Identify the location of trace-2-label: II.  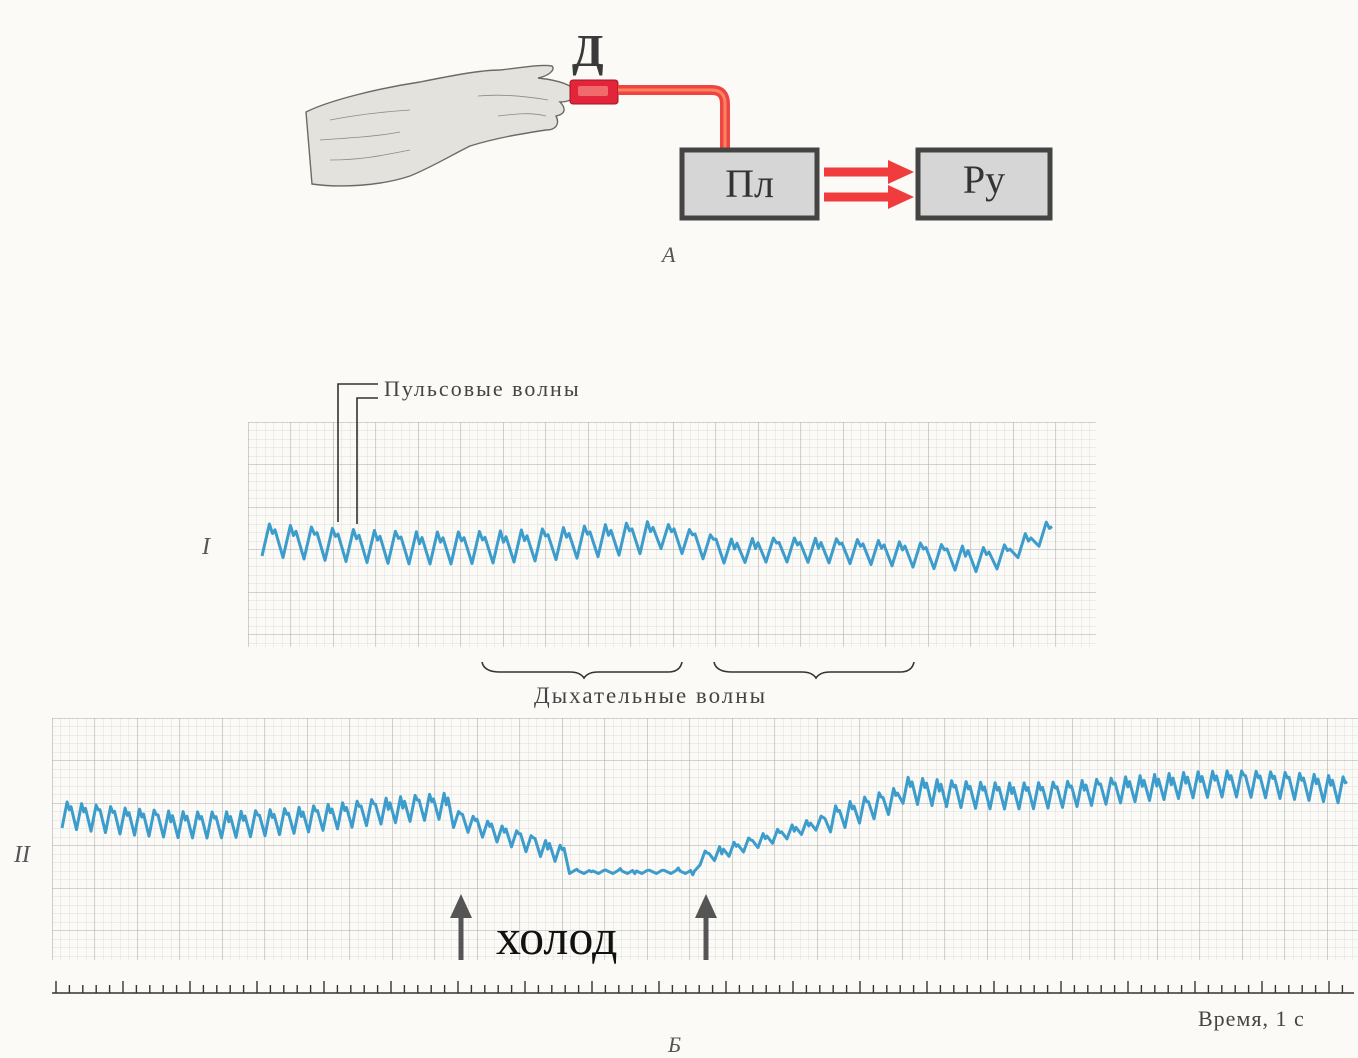
(22, 855).